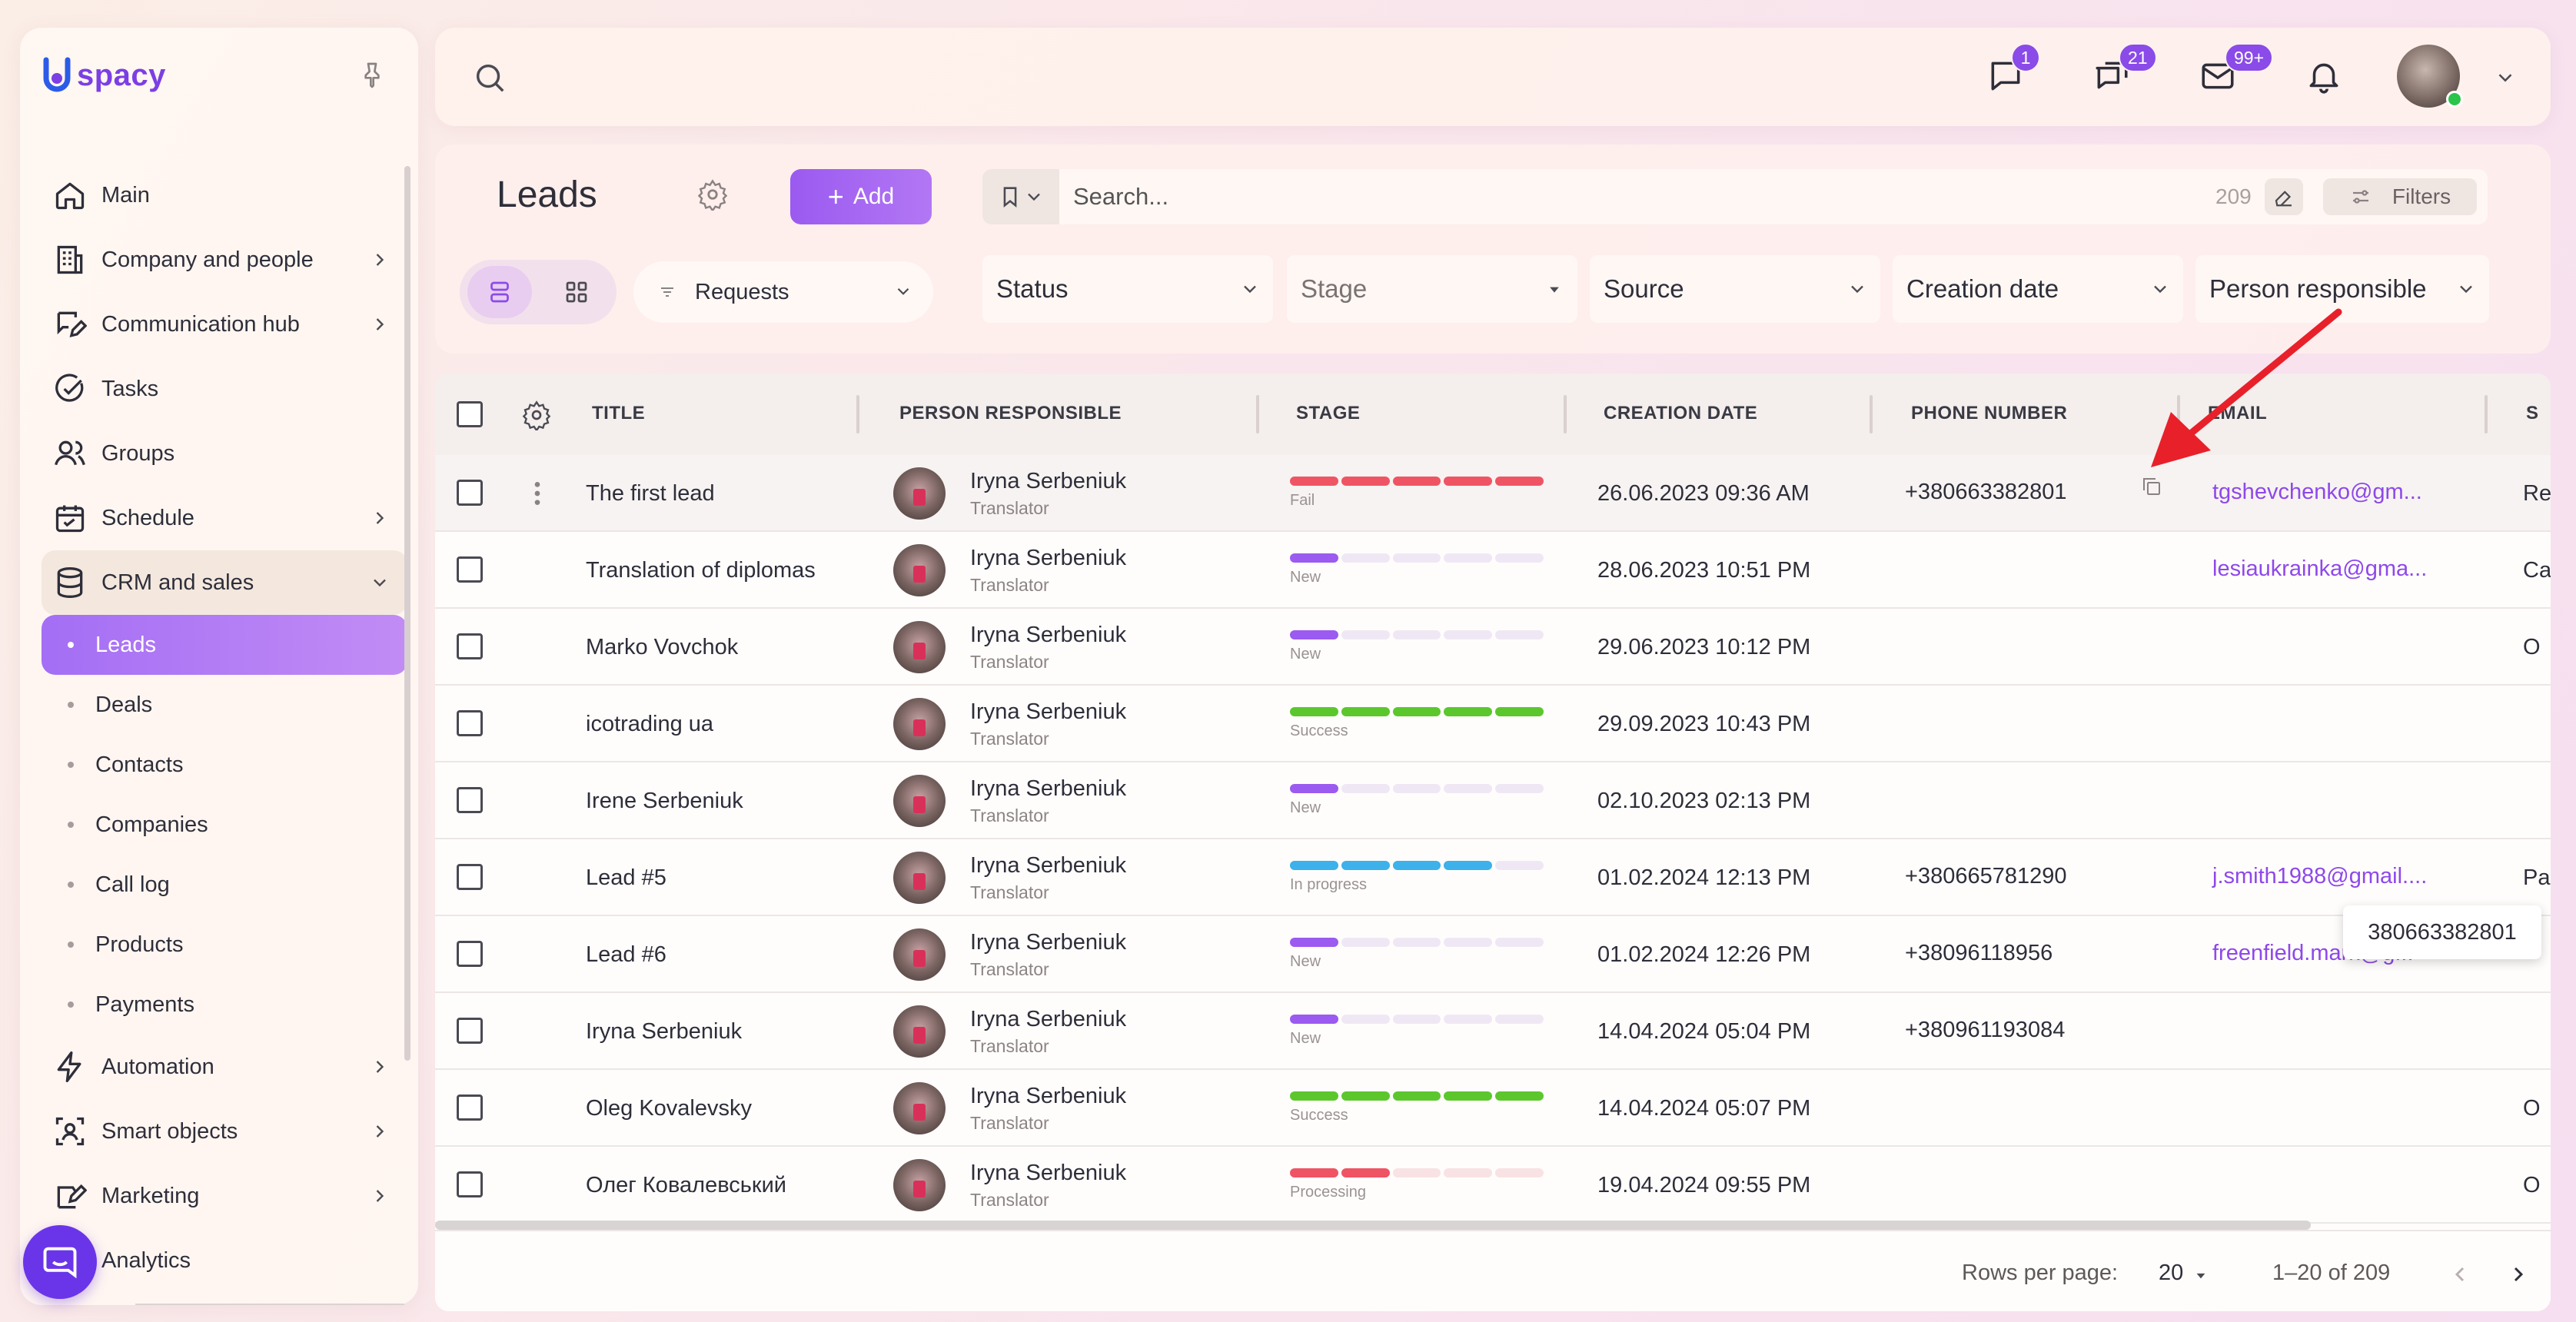  I want to click on phone-number: +380665781290, so click(1986, 876).